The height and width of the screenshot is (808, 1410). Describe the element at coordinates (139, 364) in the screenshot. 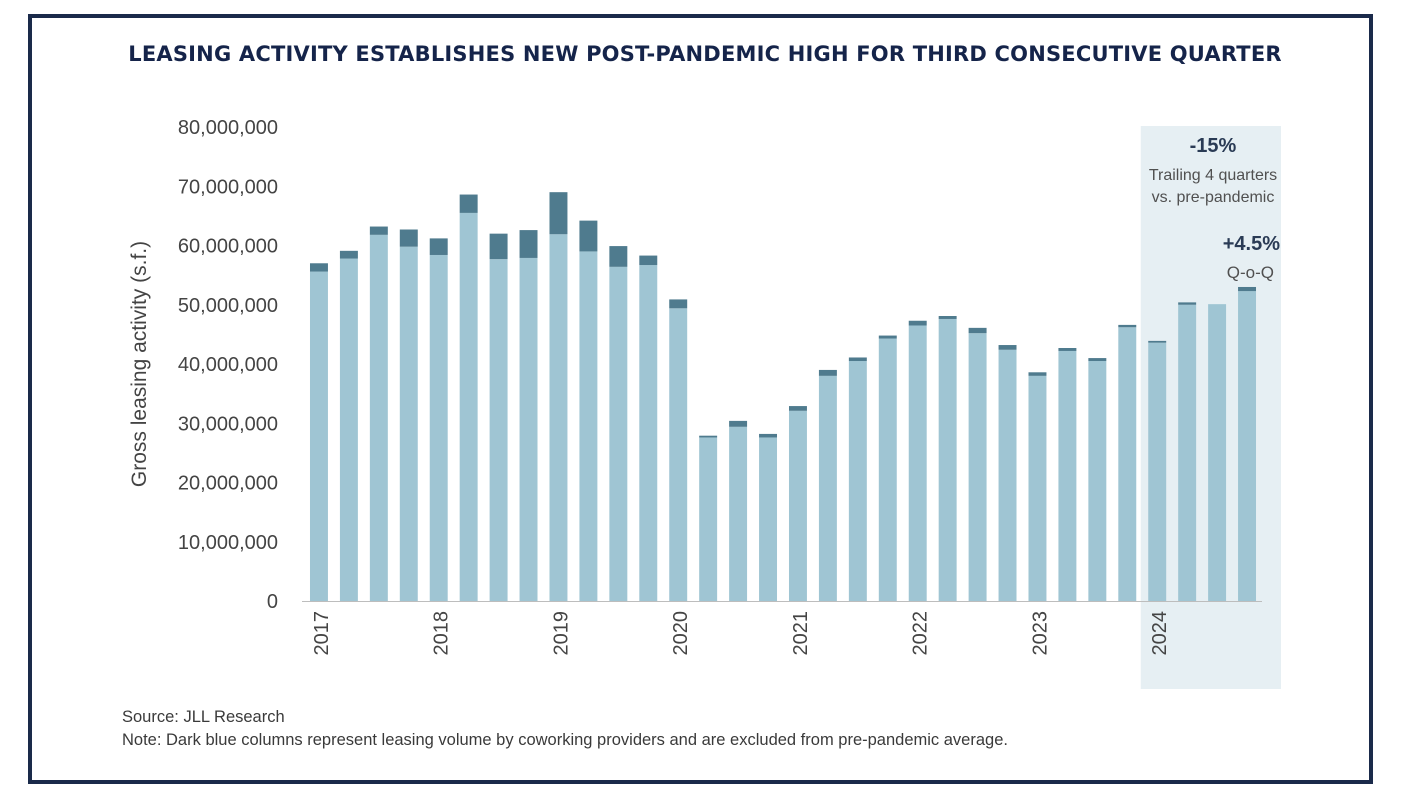

I see `y-axis-label: Gross leasing activity (s.f.)` at that location.